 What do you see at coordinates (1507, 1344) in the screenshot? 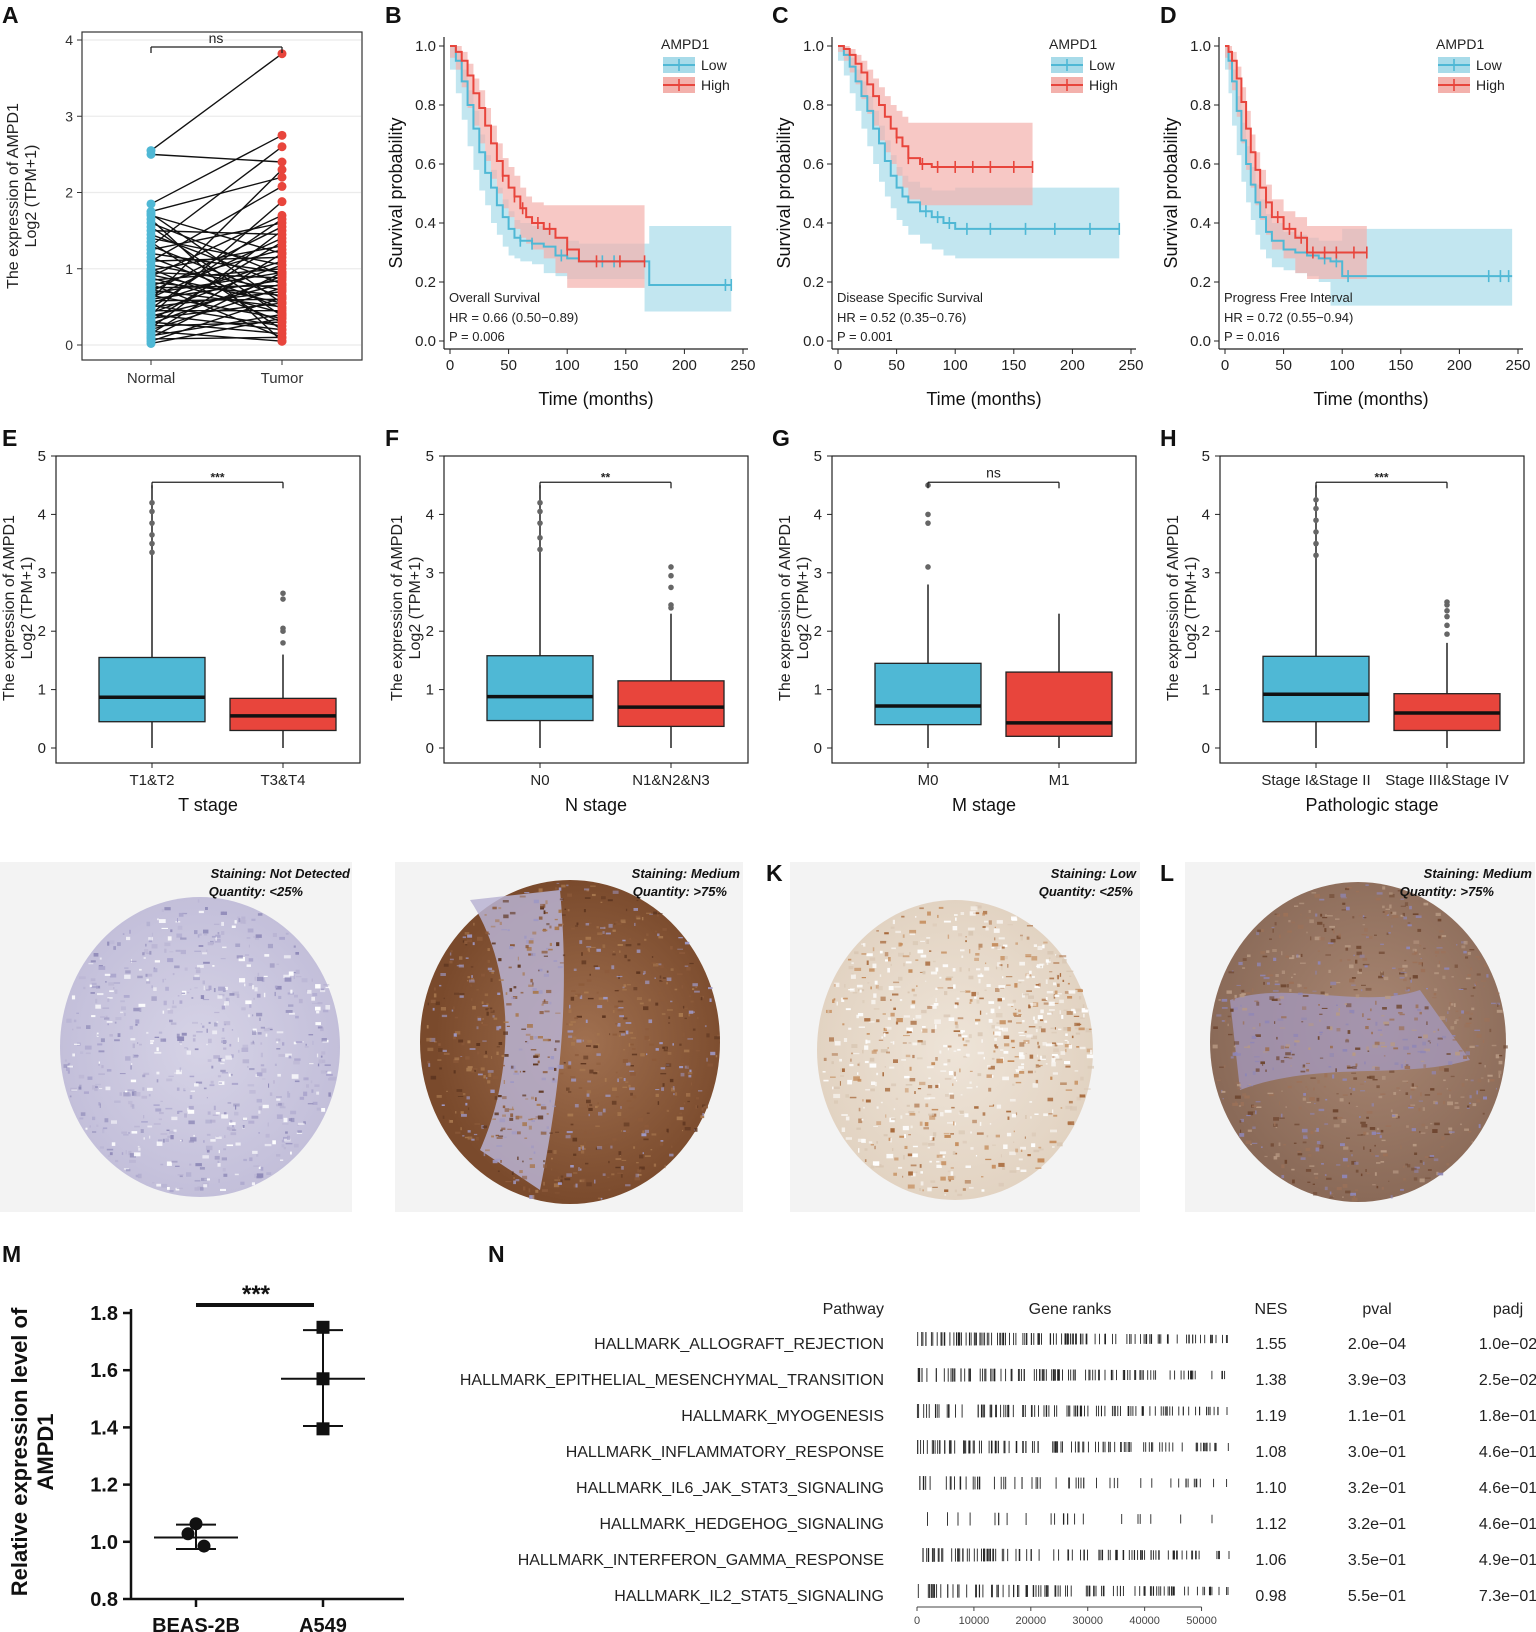
I see `panel-n-padj: 1.0e−02` at bounding box center [1507, 1344].